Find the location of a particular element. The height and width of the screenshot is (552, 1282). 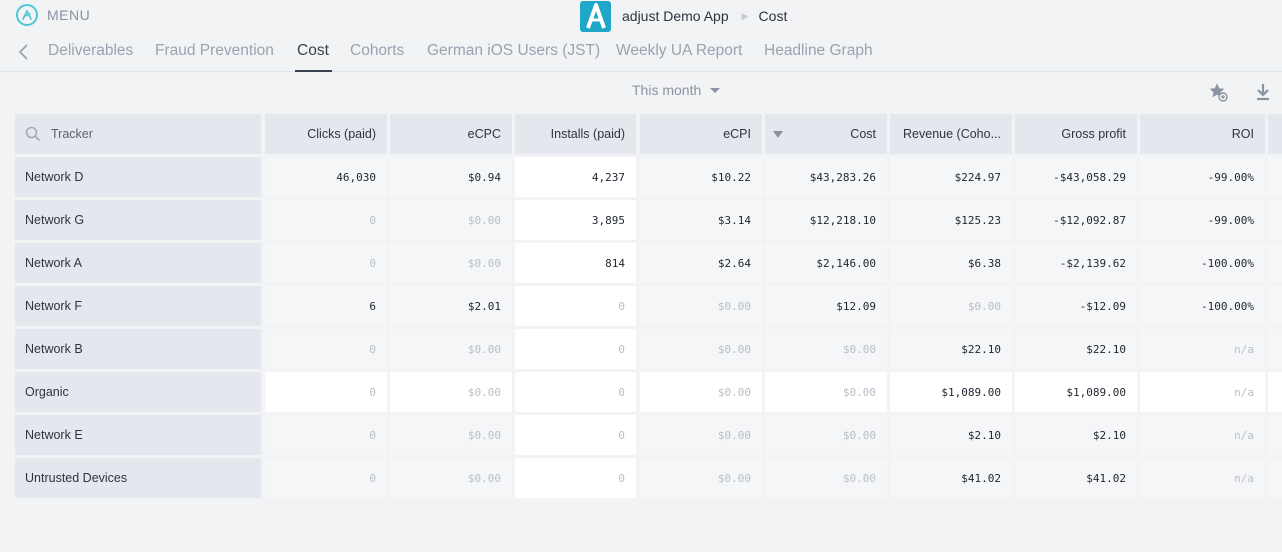

table-cell: 46,030 is located at coordinates (326, 177).